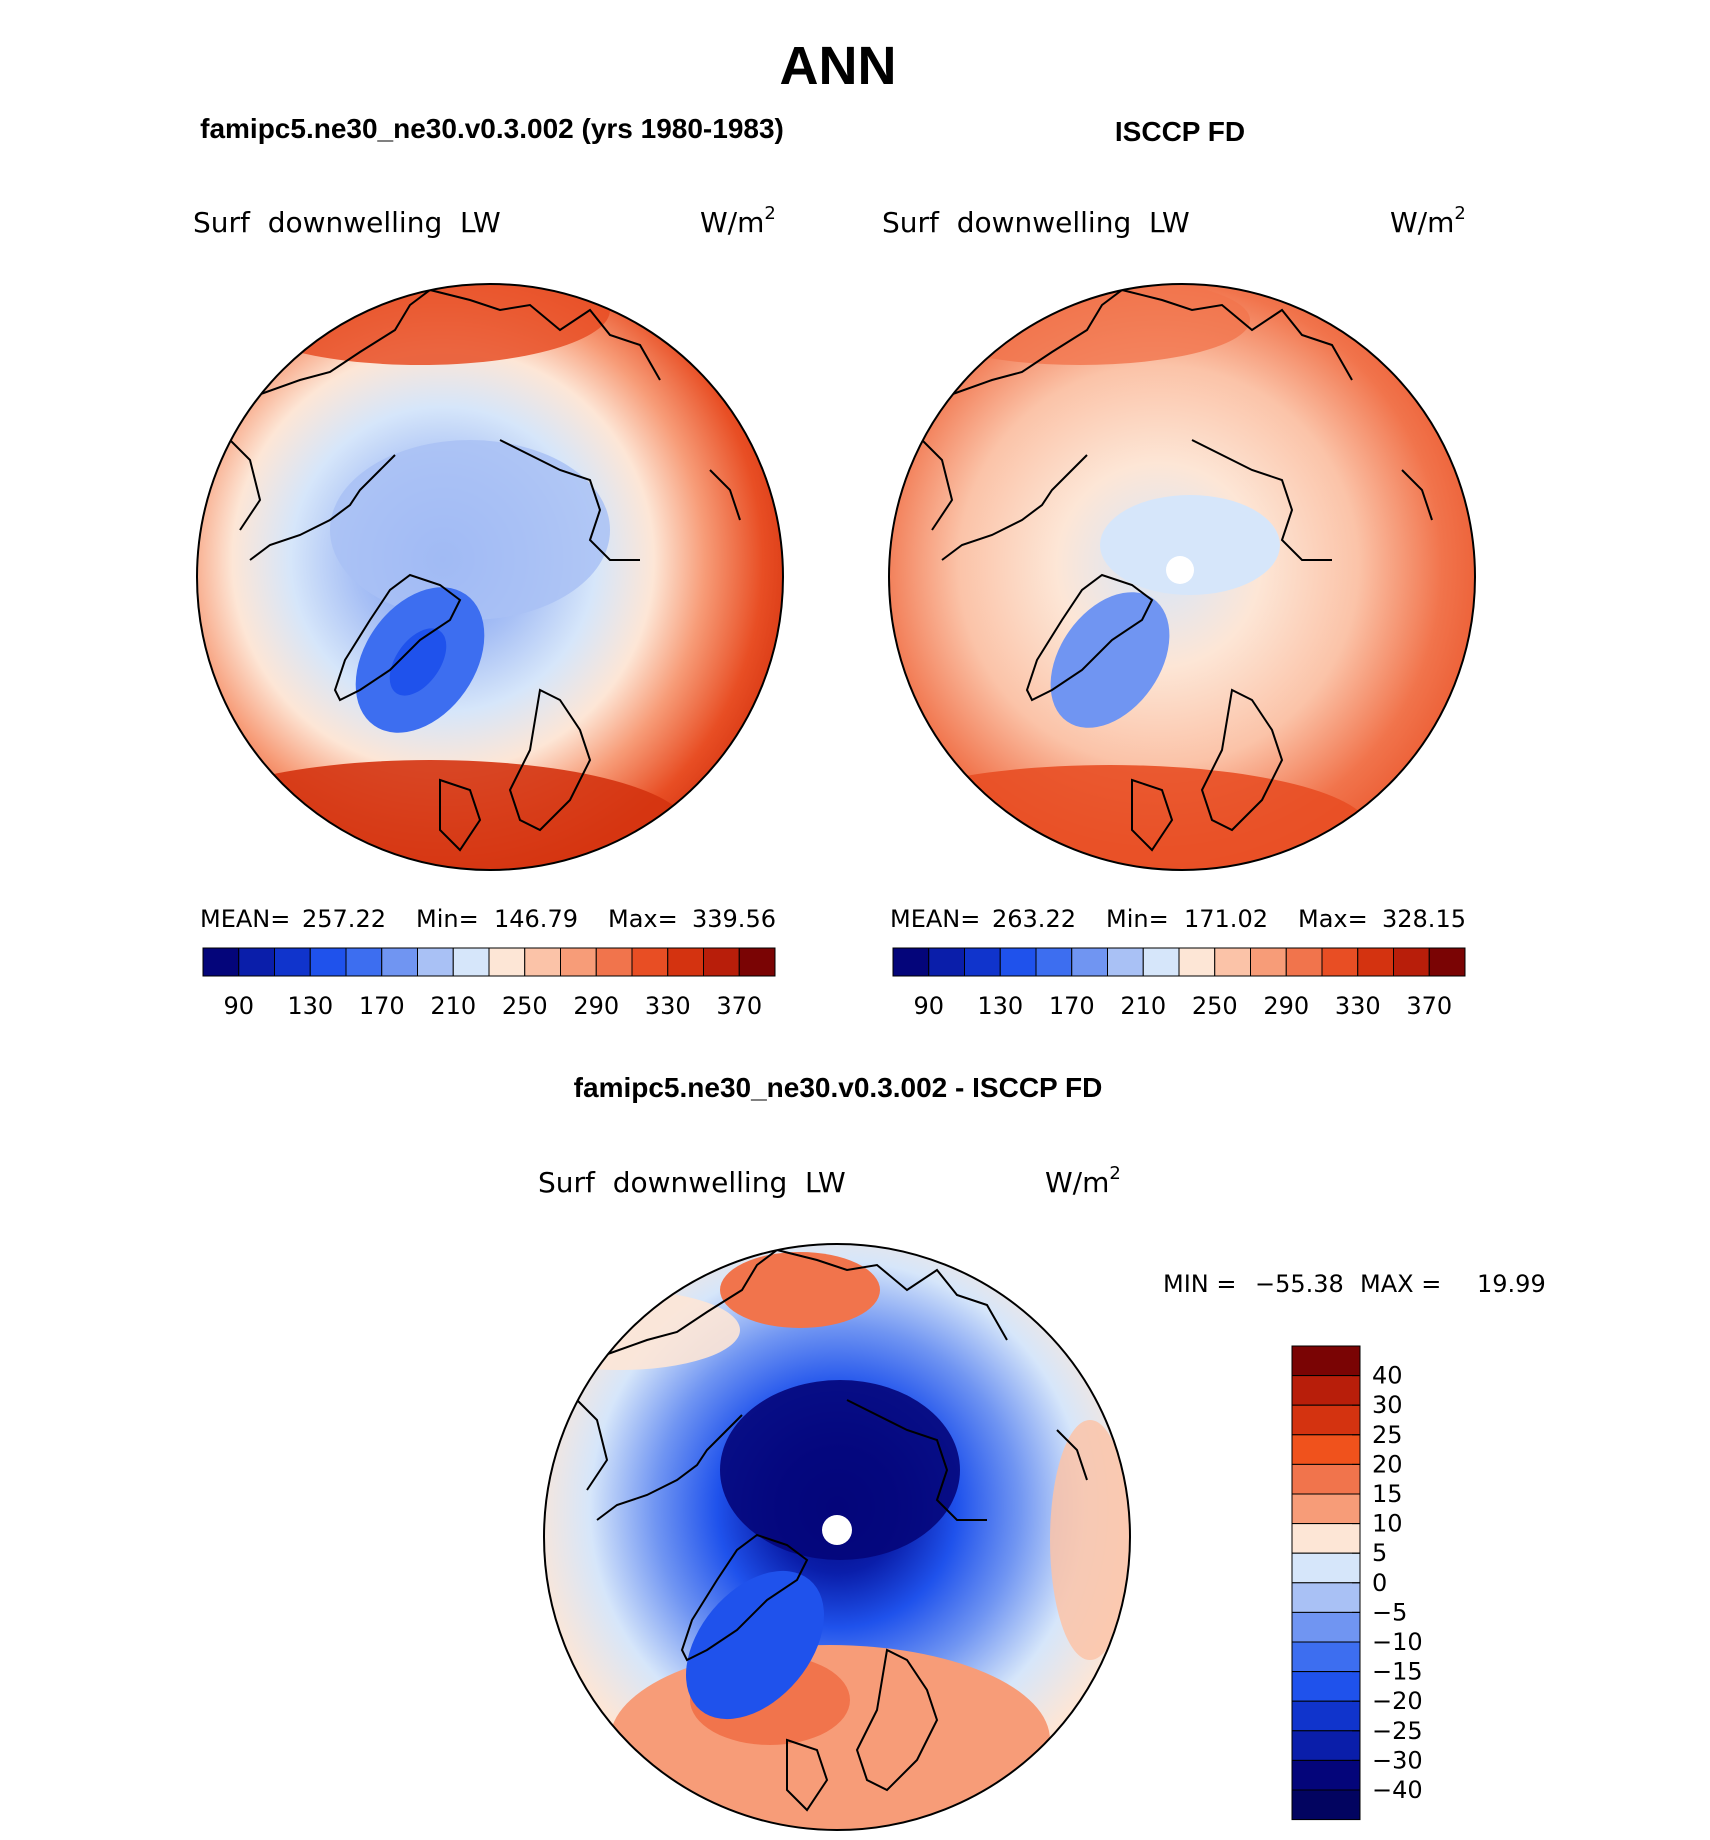  What do you see at coordinates (1387, 1435) in the screenshot?
I see `diff-colorbar-tick-label: 25` at bounding box center [1387, 1435].